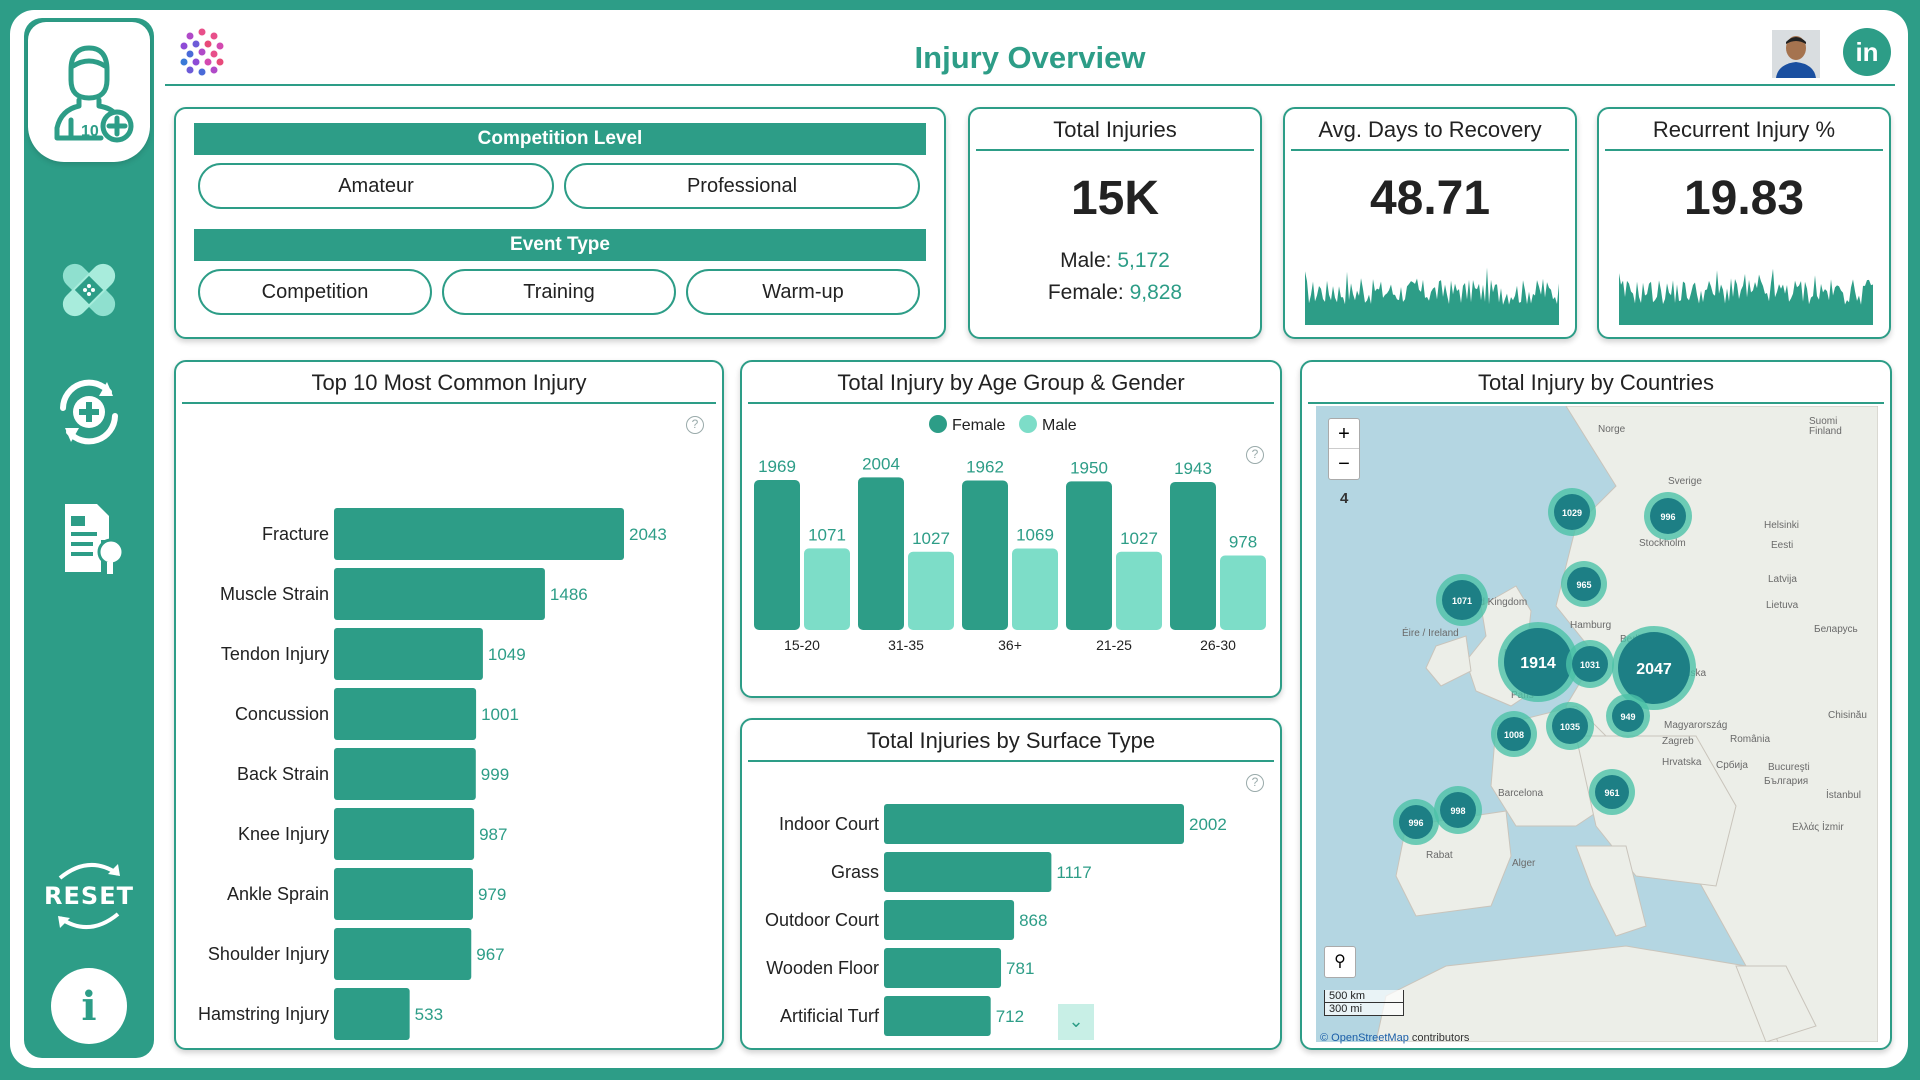 This screenshot has width=1920, height=1080. I want to click on map-scale: 500 km 300 mi, so click(1364, 1003).